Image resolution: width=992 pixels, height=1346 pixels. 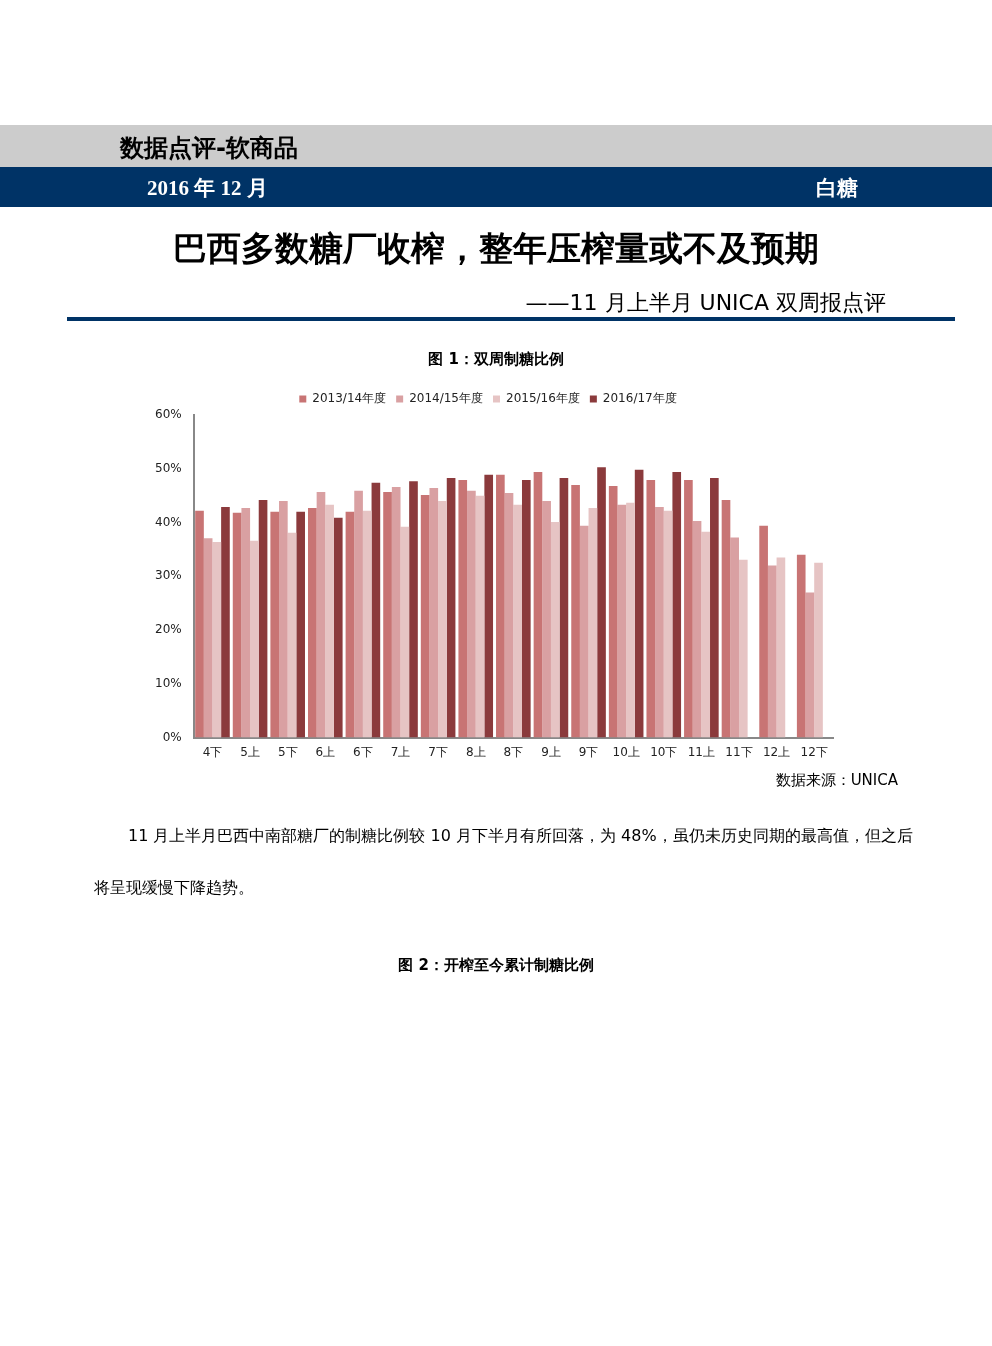 I want to click on x-tick-label: 8下, so click(x=513, y=751).